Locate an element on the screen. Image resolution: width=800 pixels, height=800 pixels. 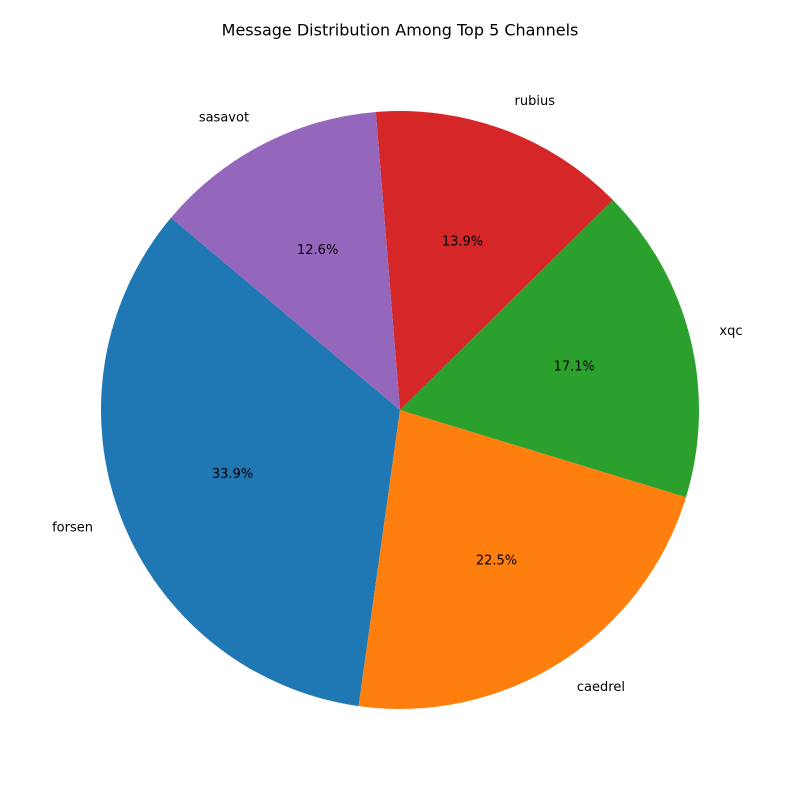
slice-label-sasavot: sasavot is located at coordinates (224, 117).